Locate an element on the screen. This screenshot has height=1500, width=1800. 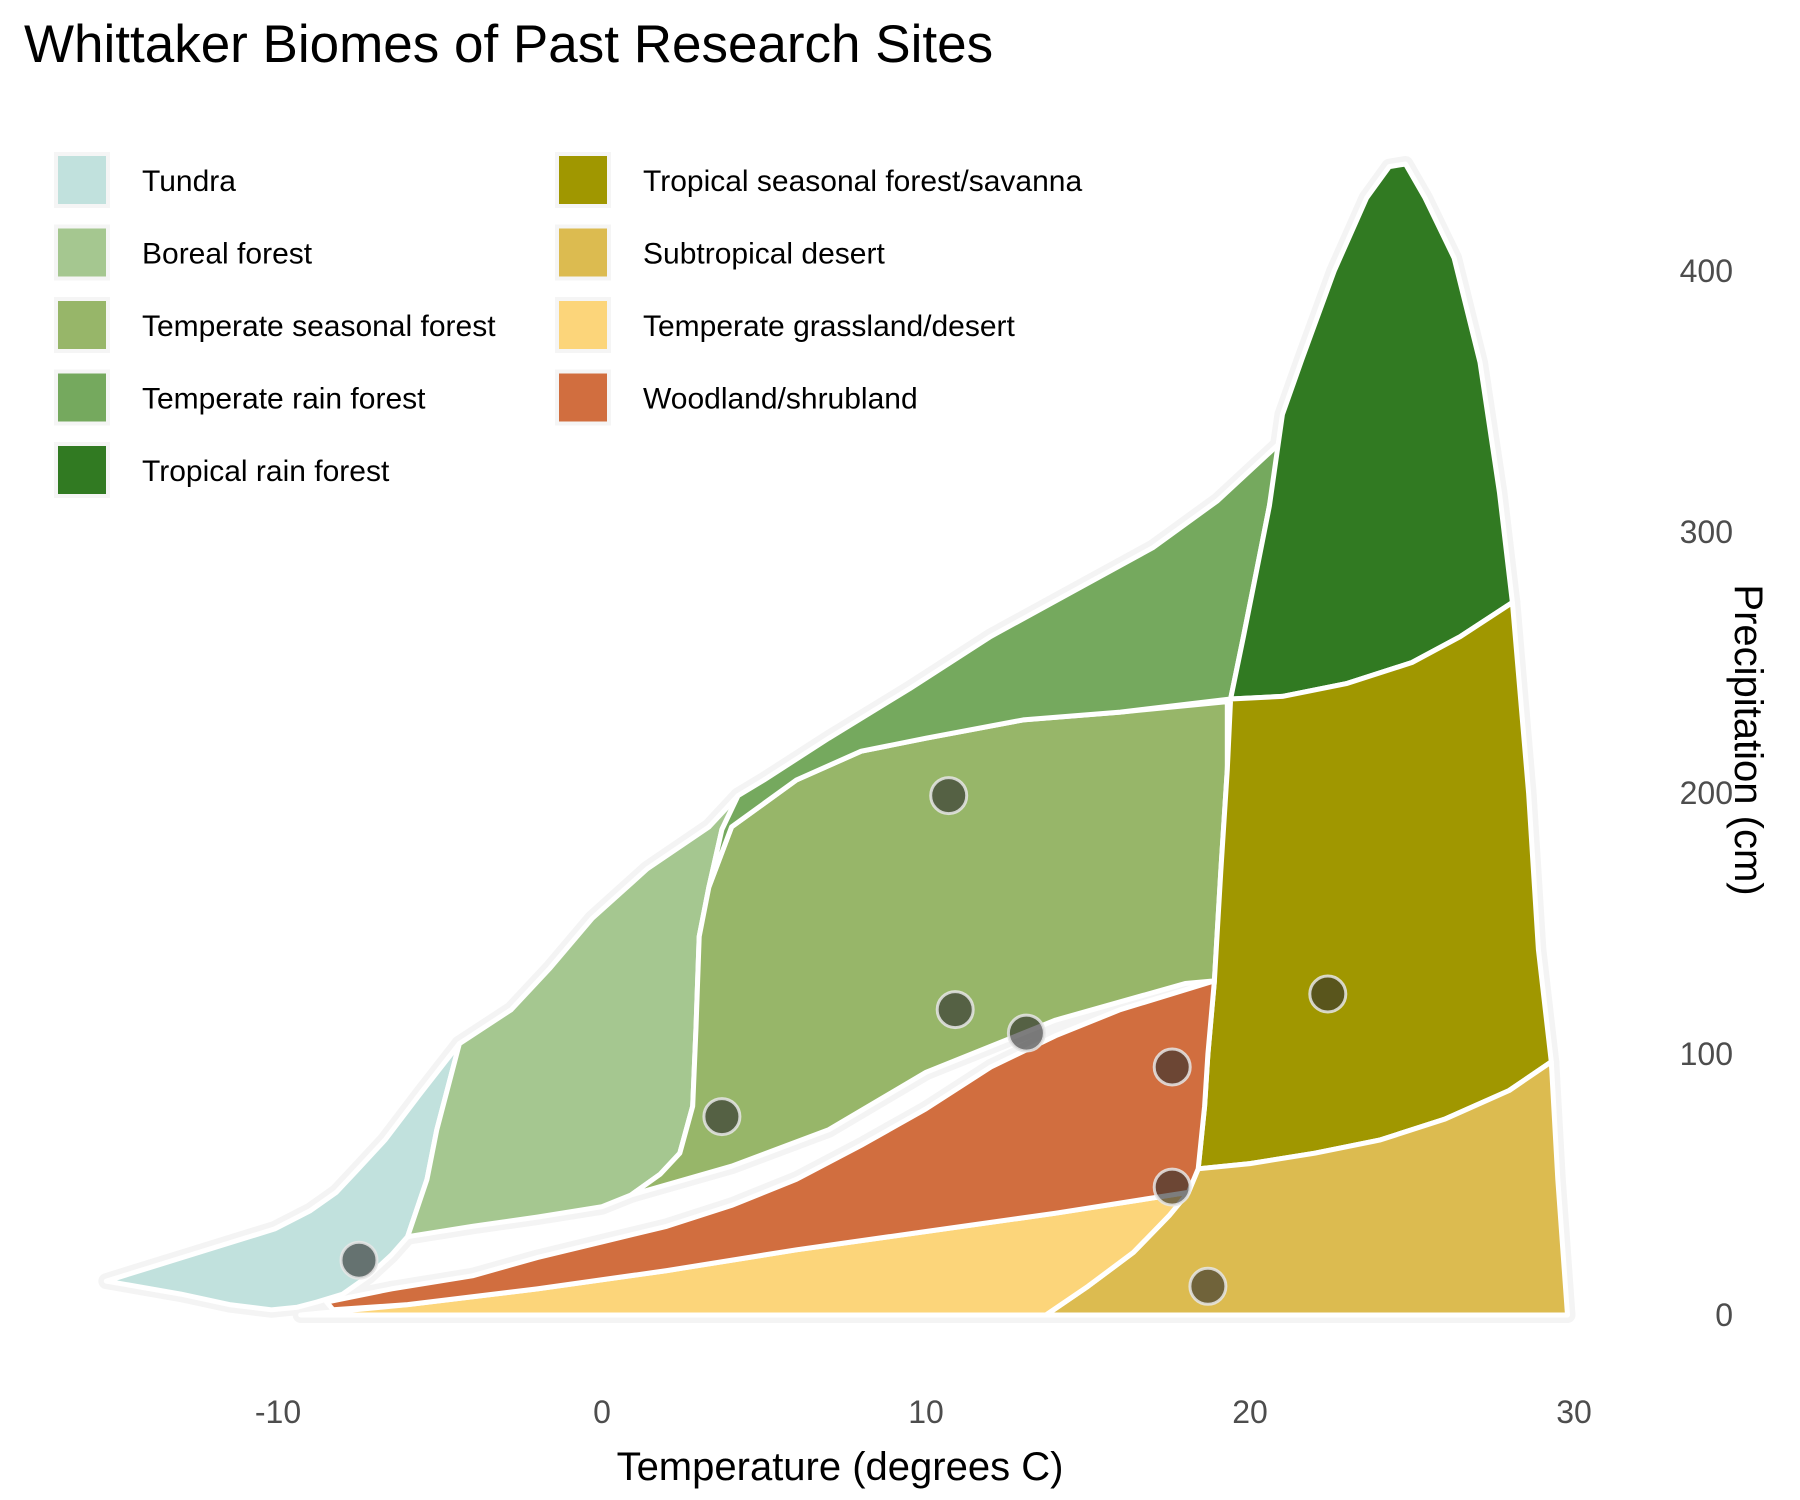
x-tick-label: -10 is located at coordinates (278, 1412).